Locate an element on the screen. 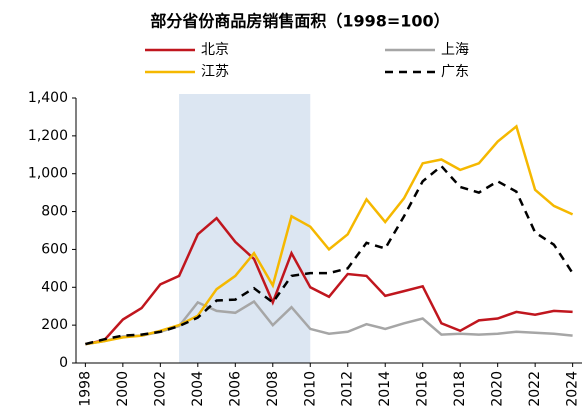 The width and height of the screenshot is (582, 417). legend-label: 江苏 is located at coordinates (215, 72).